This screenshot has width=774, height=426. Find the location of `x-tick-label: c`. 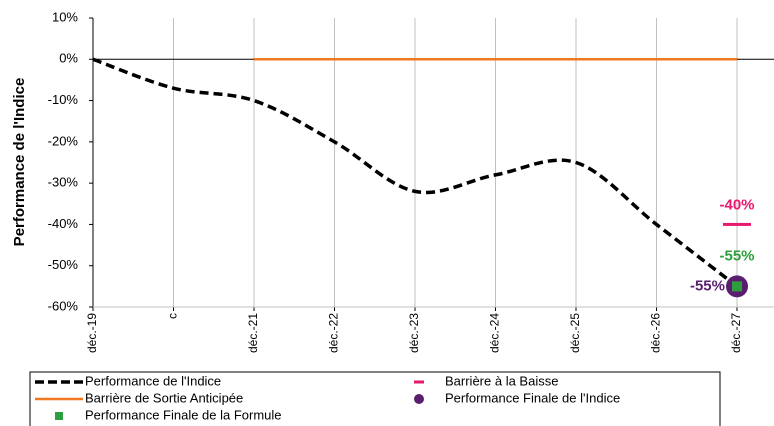

x-tick-label: c is located at coordinates (173, 316).